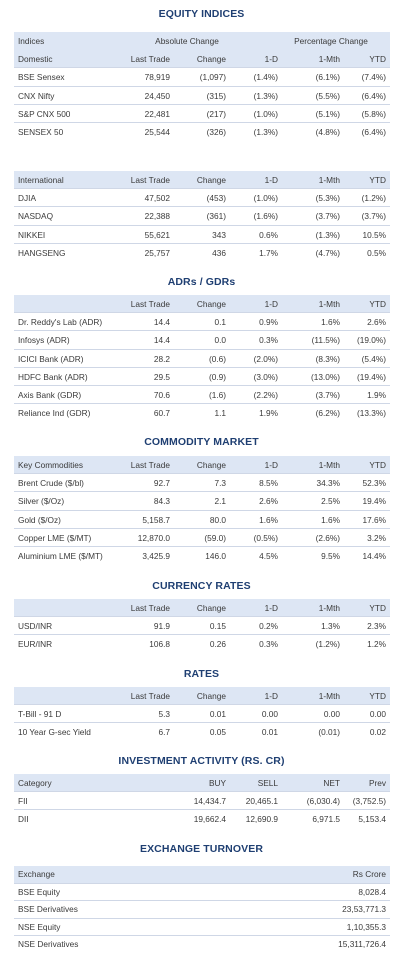 This screenshot has width=403, height=979. I want to click on table-row: Gold ($/Oz) 5,158.7 80.0 1.6% 1.6% 17.6%, so click(202, 520).